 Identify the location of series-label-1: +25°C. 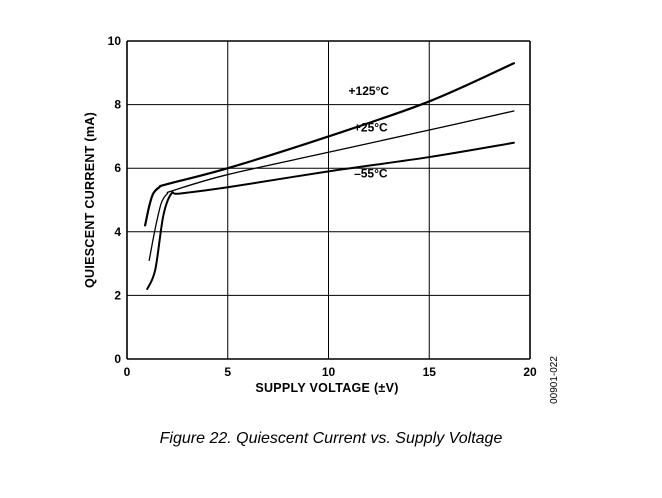
(371, 128).